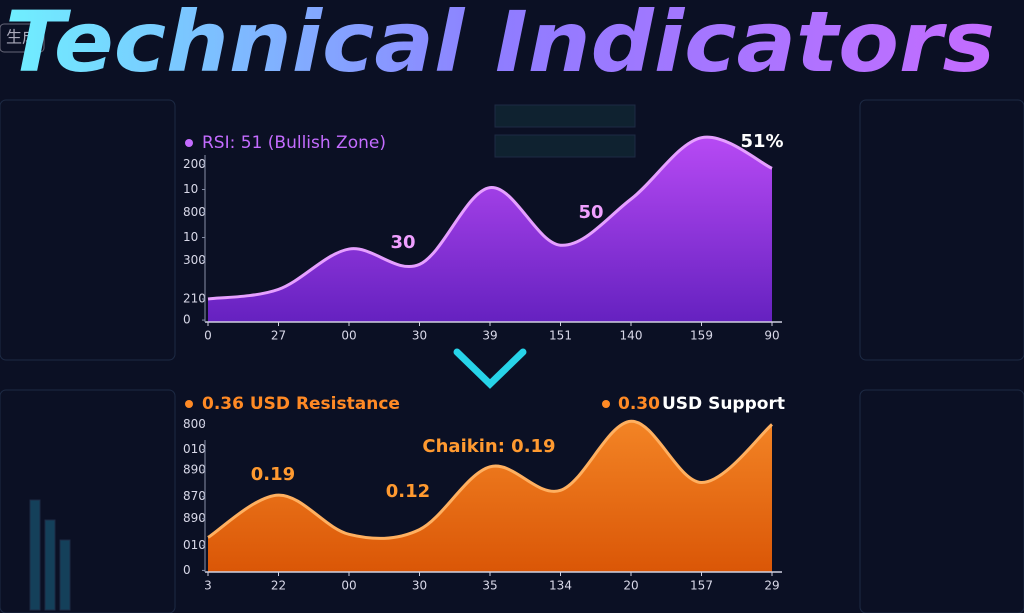  I want to click on y-tick-label: 300, so click(194, 260).